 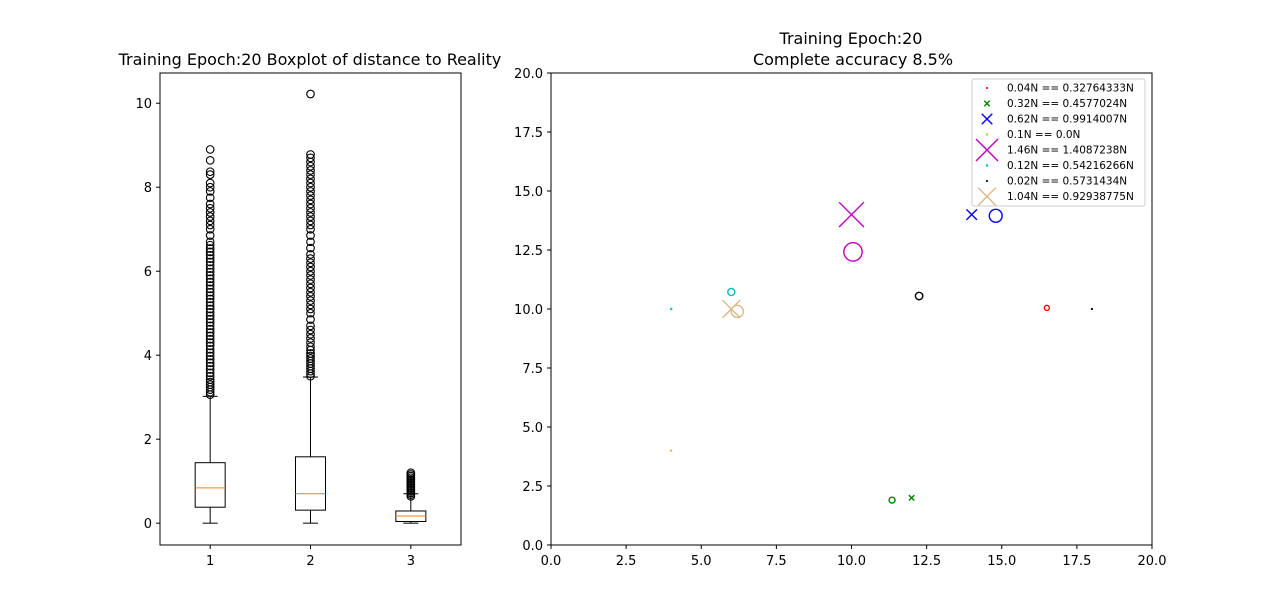 I want to click on scatter-y-tick-label: 2.5, so click(x=532, y=487).